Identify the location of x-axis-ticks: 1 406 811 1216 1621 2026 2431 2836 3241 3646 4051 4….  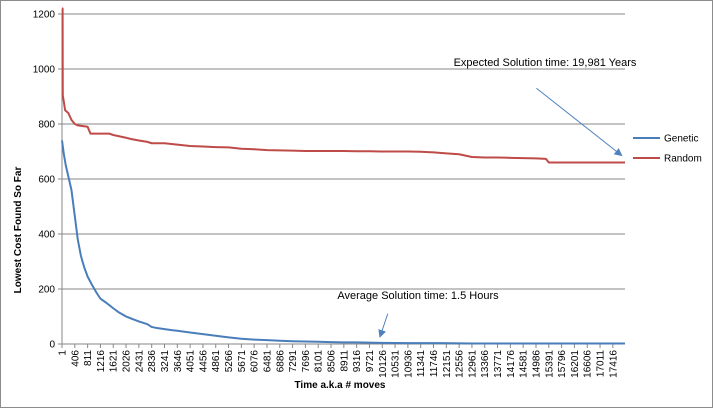
(338, 361).